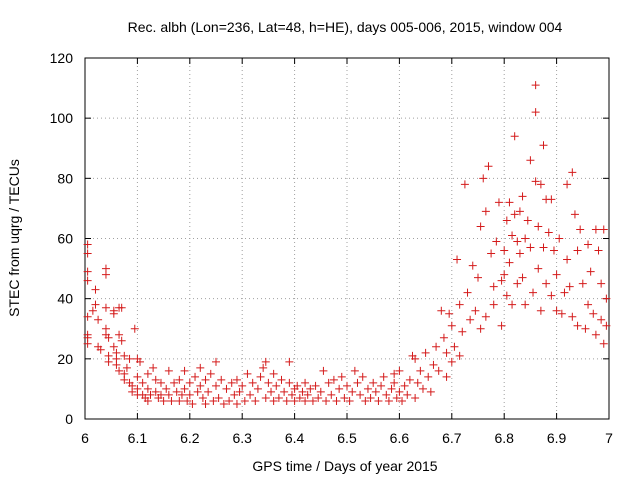 This screenshot has width=640, height=480. I want to click on x-tick-label: 6.3, so click(242, 438).